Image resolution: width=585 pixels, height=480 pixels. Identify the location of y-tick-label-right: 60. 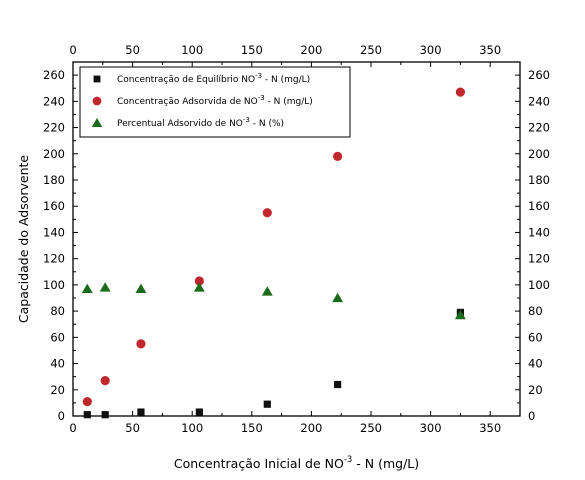
(535, 337).